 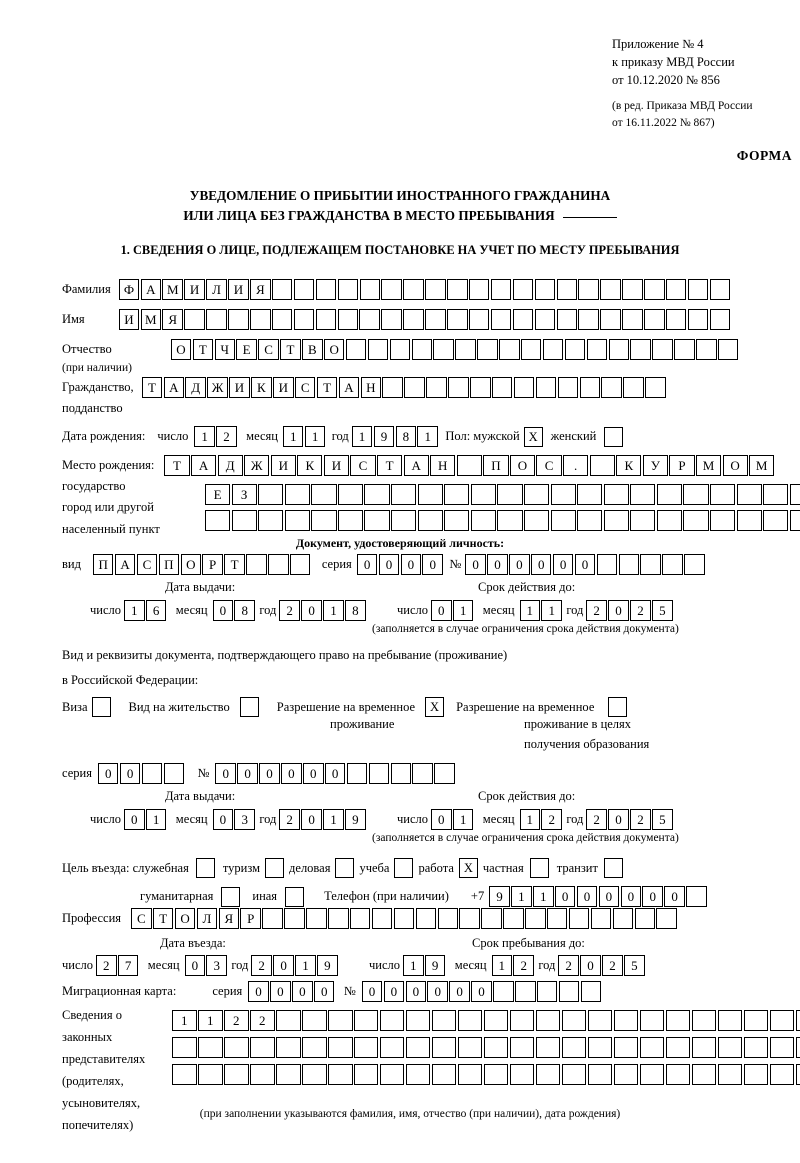 I want to click on mig-number-cells-cell, so click(x=547, y=991).